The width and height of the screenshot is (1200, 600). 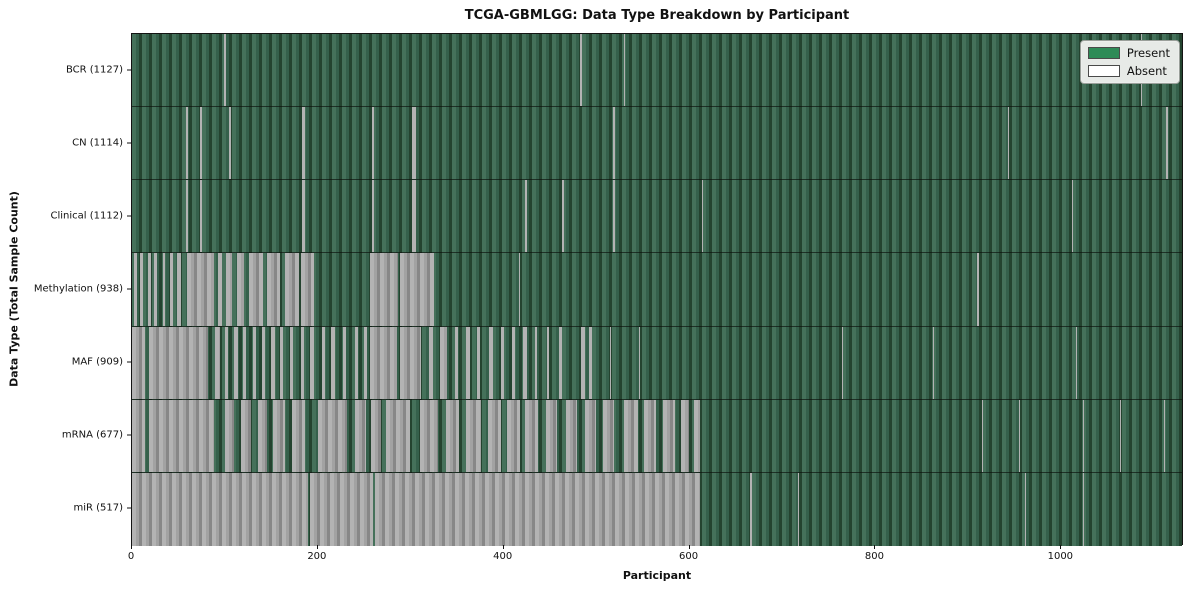 What do you see at coordinates (1060, 556) in the screenshot?
I see `xtick-label-1000: 1000` at bounding box center [1060, 556].